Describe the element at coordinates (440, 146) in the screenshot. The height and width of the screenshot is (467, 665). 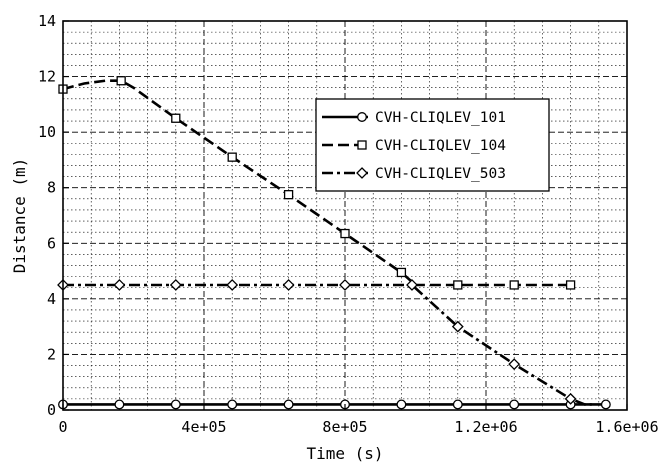
I see `legend-label: CVH-CLIQLEV_104` at that location.